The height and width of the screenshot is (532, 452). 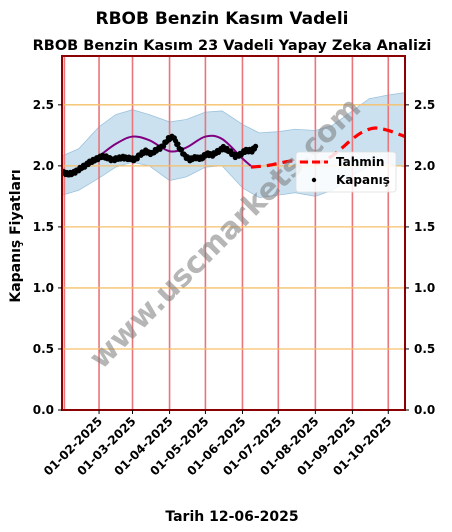 I want to click on legend: Tahmin Kapanış, so click(x=346, y=172).